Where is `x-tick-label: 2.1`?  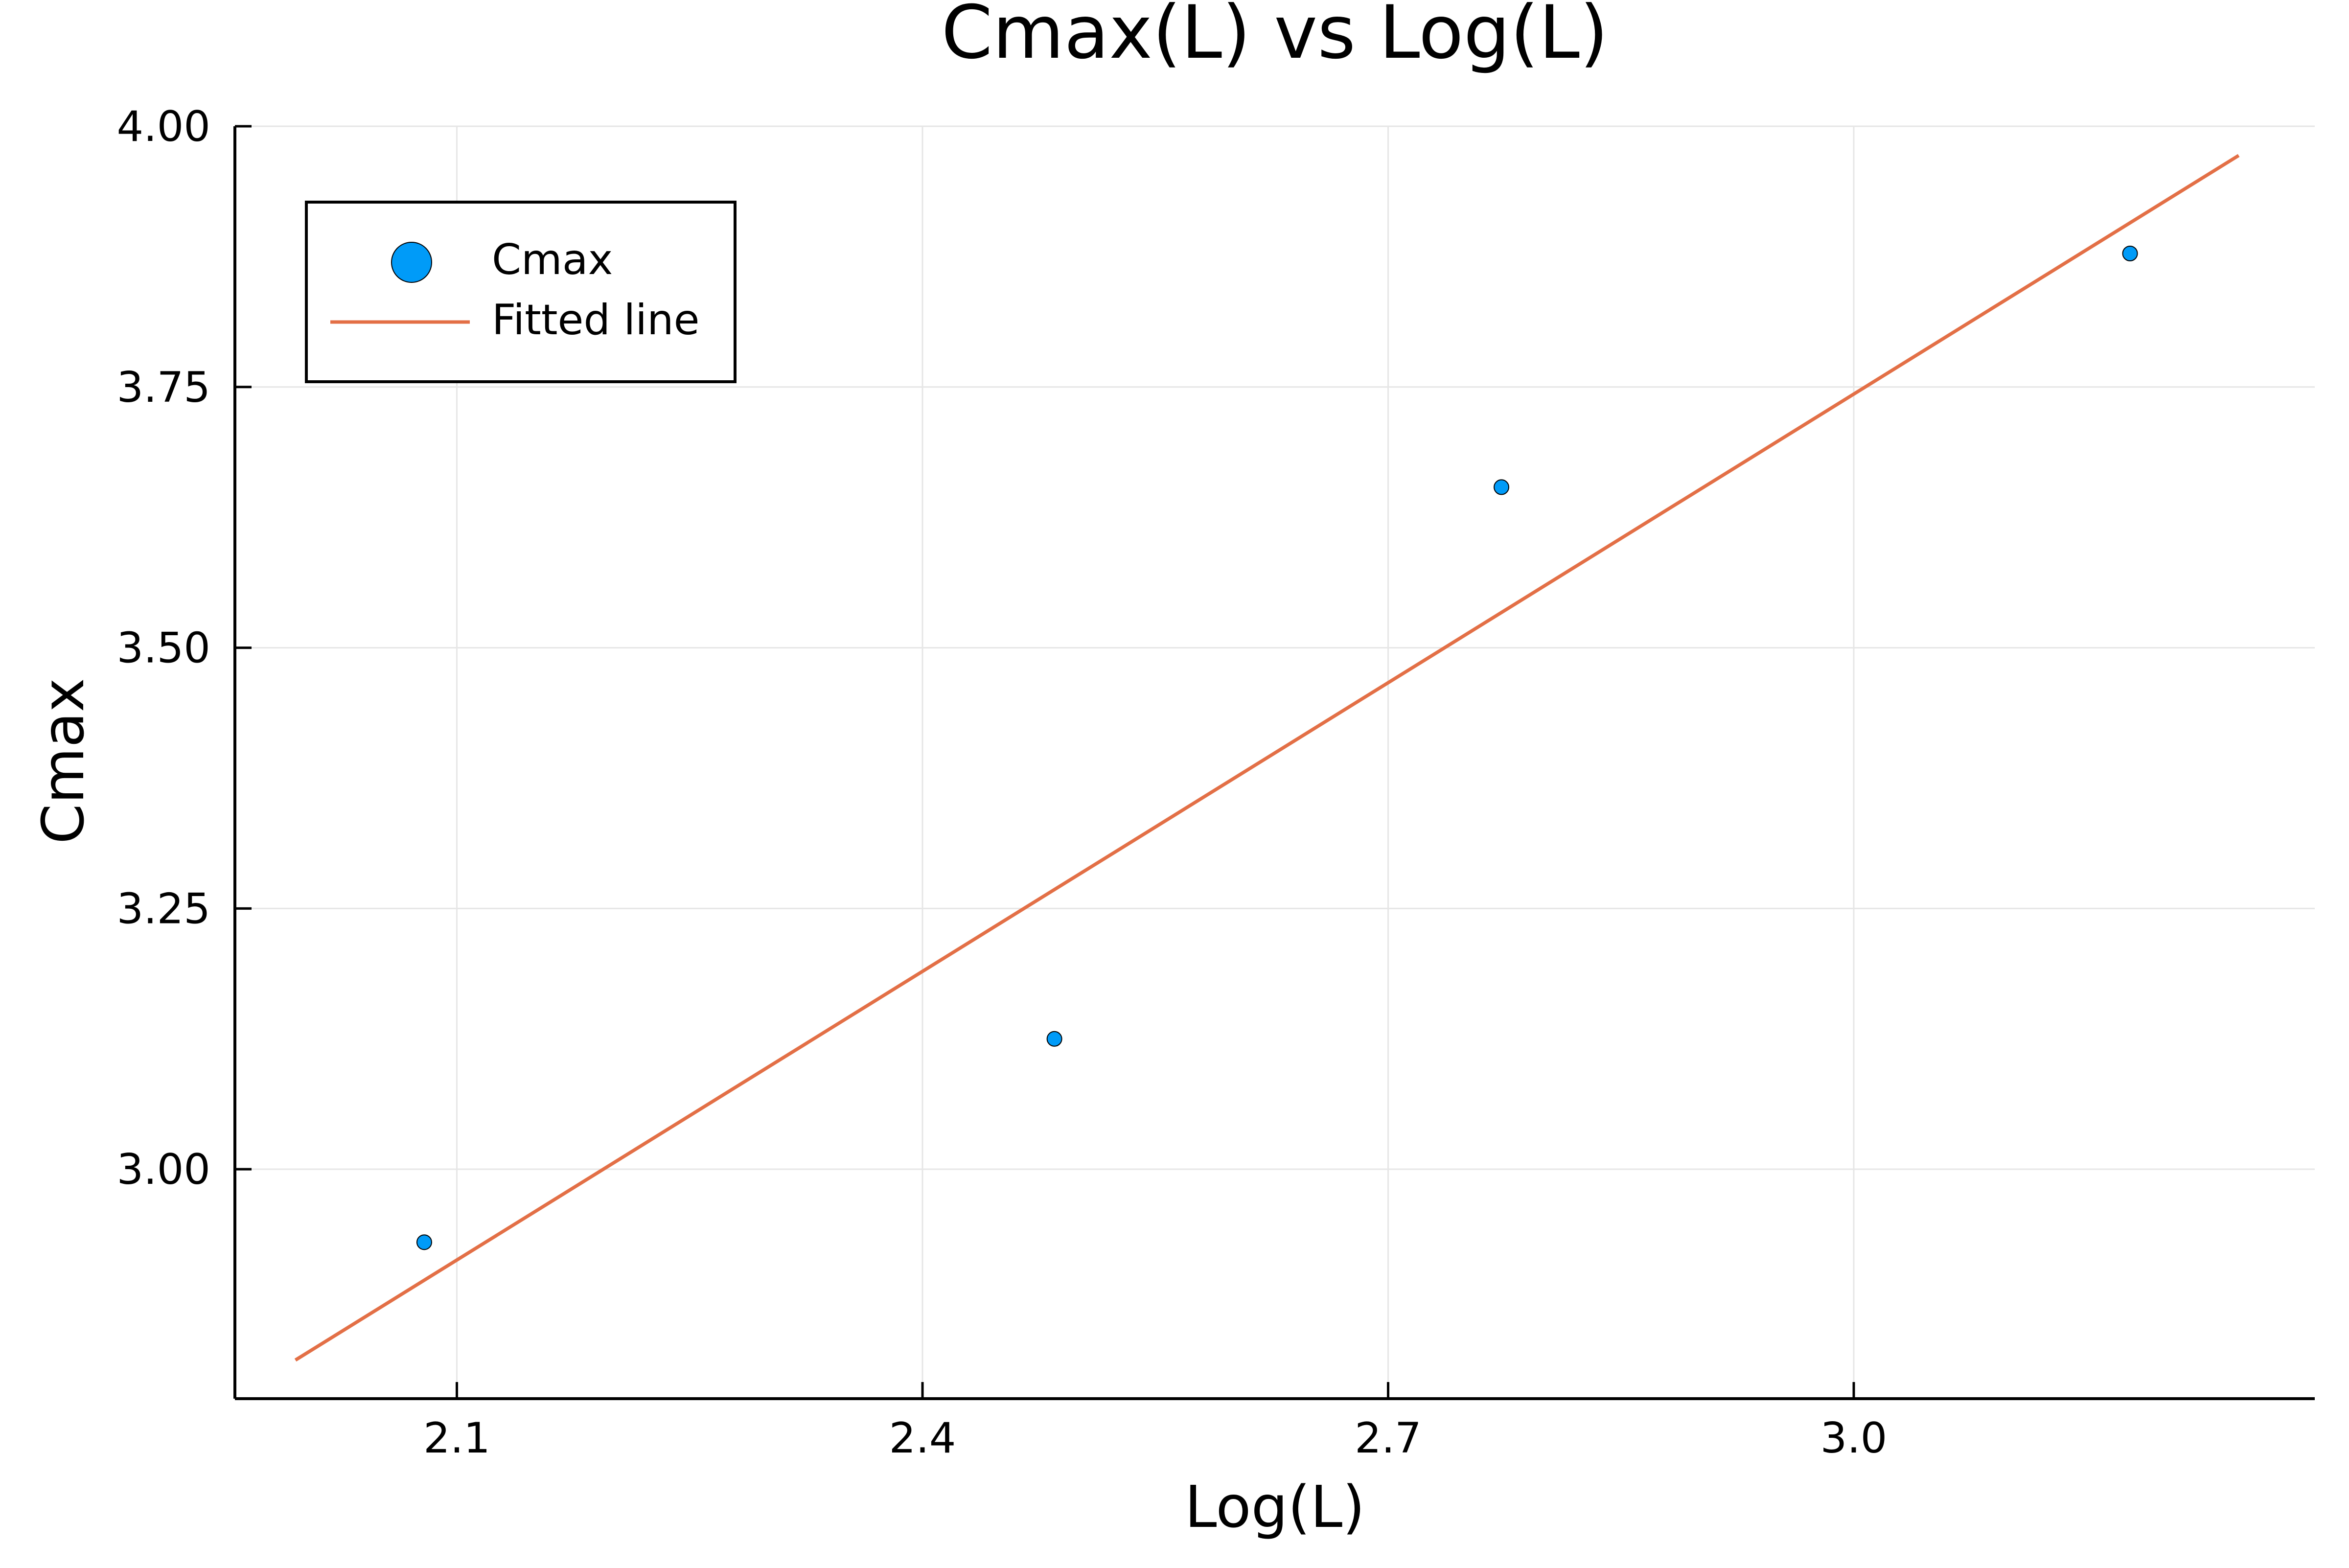
x-tick-label: 2.1 is located at coordinates (456, 1438).